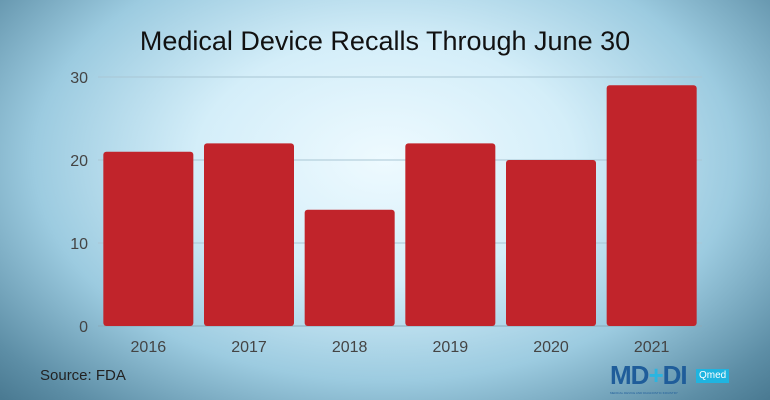 This screenshot has width=770, height=400. I want to click on y-tick-label: 10, so click(79, 244).